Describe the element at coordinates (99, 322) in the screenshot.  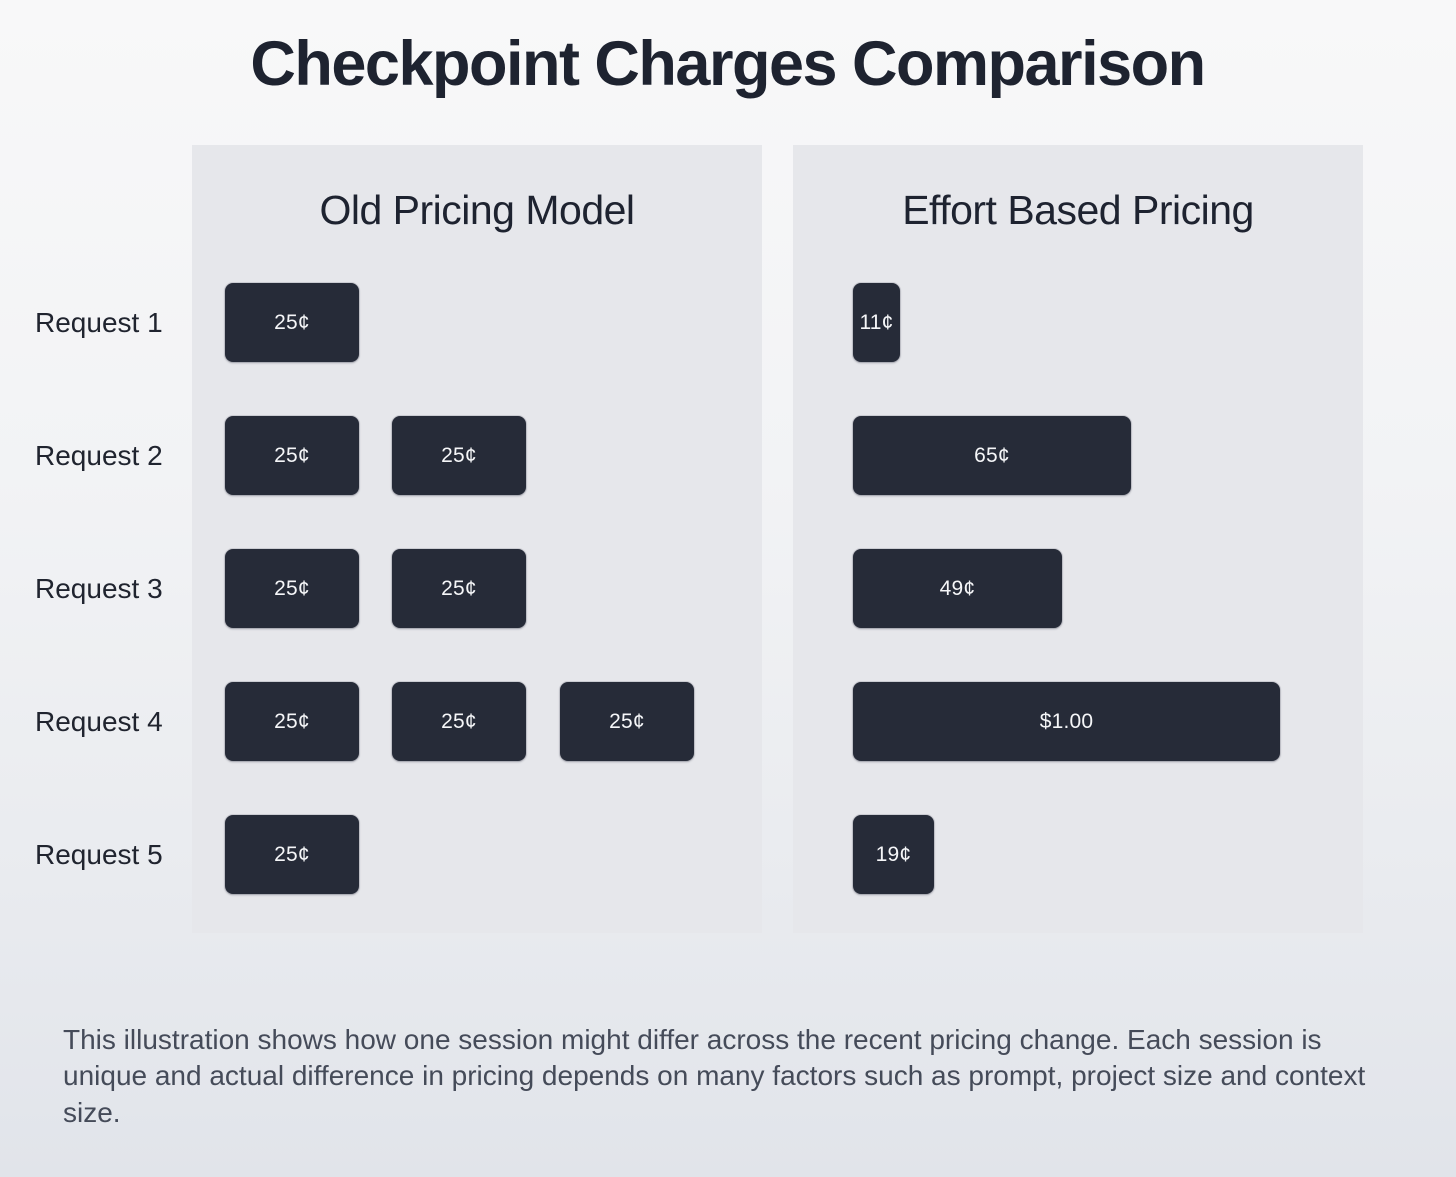
I see `request-label: Request 1` at that location.